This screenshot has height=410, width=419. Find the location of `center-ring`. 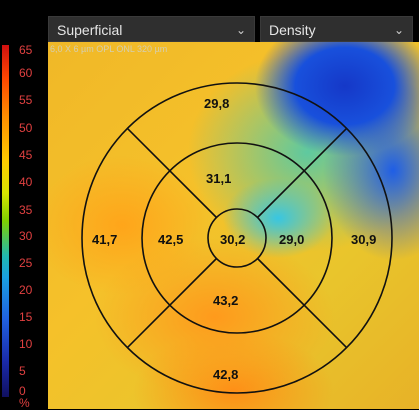

center-ring is located at coordinates (237, 238).